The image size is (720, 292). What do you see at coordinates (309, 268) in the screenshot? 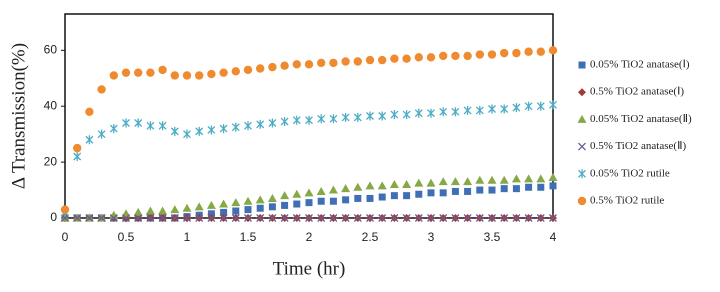
I see `x-axis-title: Time (hr)` at bounding box center [309, 268].